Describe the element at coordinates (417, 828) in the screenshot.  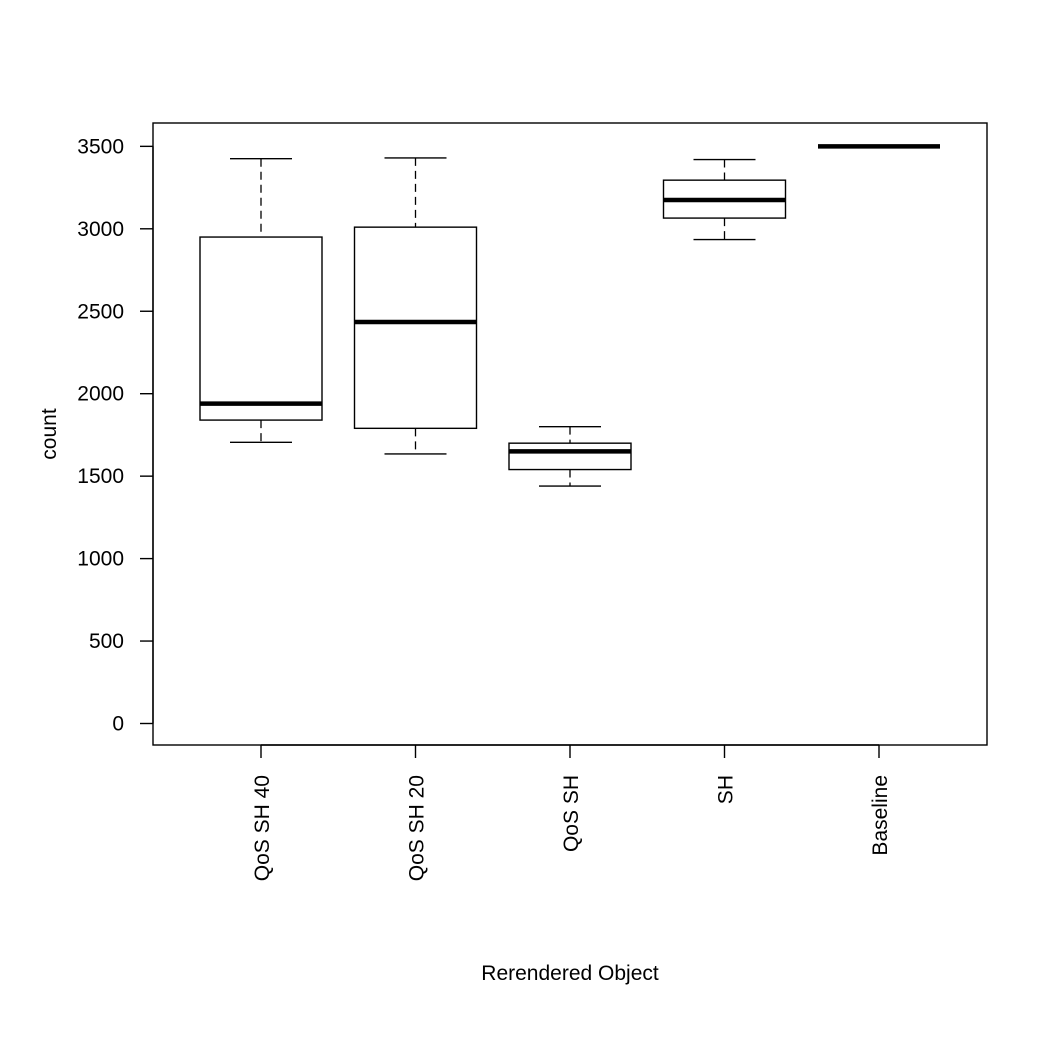
I see `x-tick-label: QoS SH 20` at that location.